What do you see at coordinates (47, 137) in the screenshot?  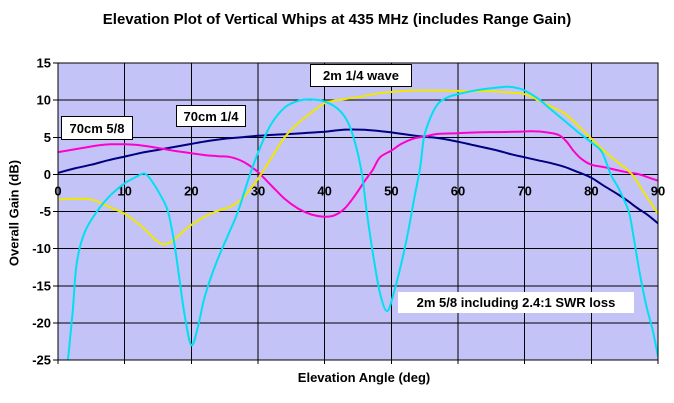 I see `y-tick-label: 5` at bounding box center [47, 137].